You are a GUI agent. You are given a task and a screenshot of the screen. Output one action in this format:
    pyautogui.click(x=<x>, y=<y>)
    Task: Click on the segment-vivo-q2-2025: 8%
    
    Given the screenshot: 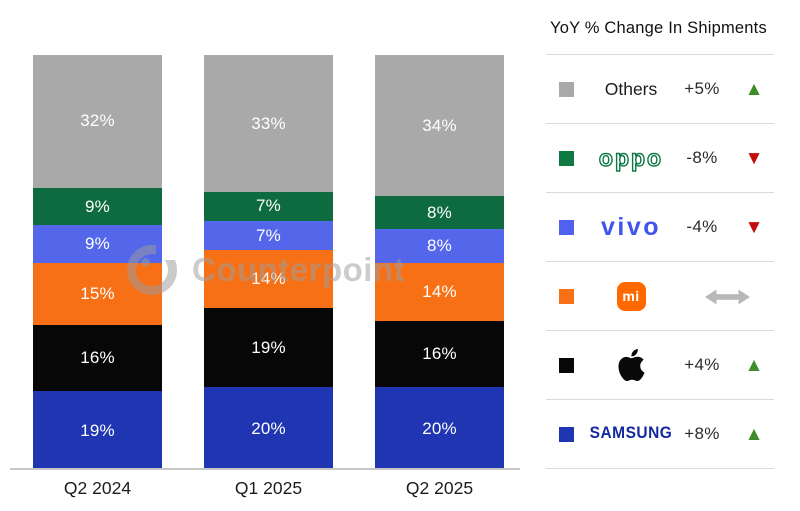 What is the action you would take?
    pyautogui.click(x=439, y=246)
    